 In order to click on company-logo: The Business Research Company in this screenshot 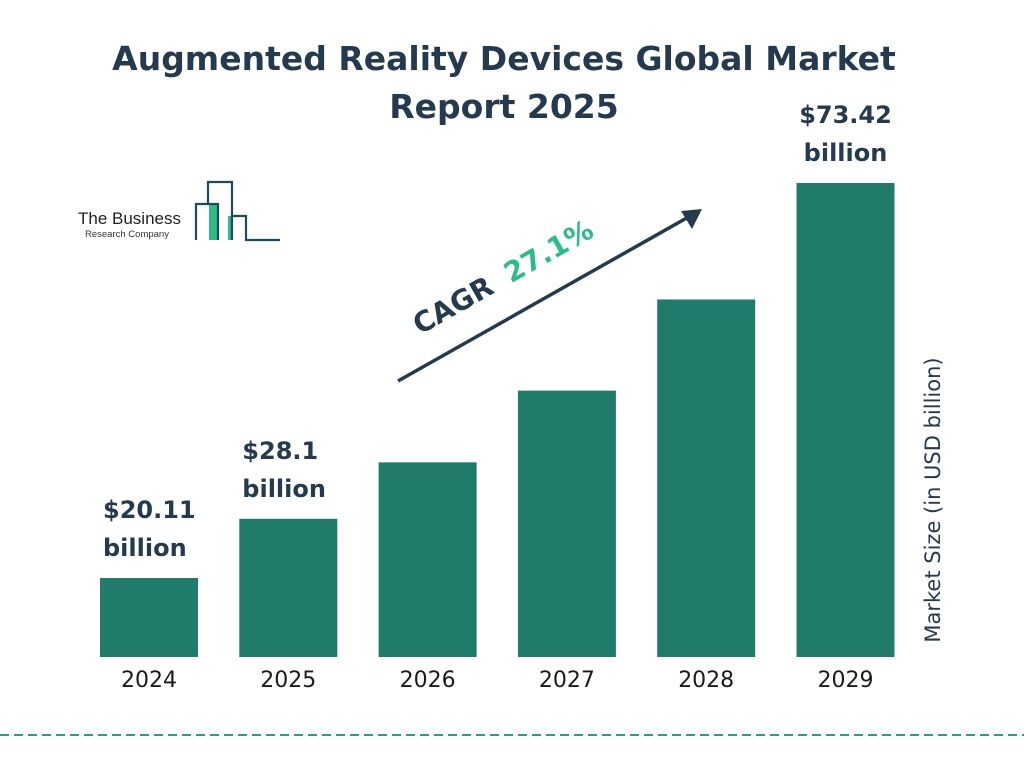, I will do `click(179, 211)`.